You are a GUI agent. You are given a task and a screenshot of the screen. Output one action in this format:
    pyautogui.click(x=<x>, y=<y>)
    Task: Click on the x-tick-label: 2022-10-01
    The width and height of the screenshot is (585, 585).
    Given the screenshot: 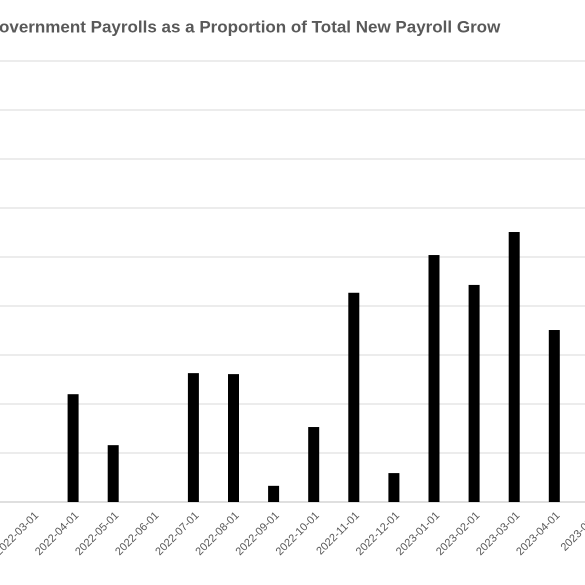 What is the action you would take?
    pyautogui.click(x=298, y=534)
    